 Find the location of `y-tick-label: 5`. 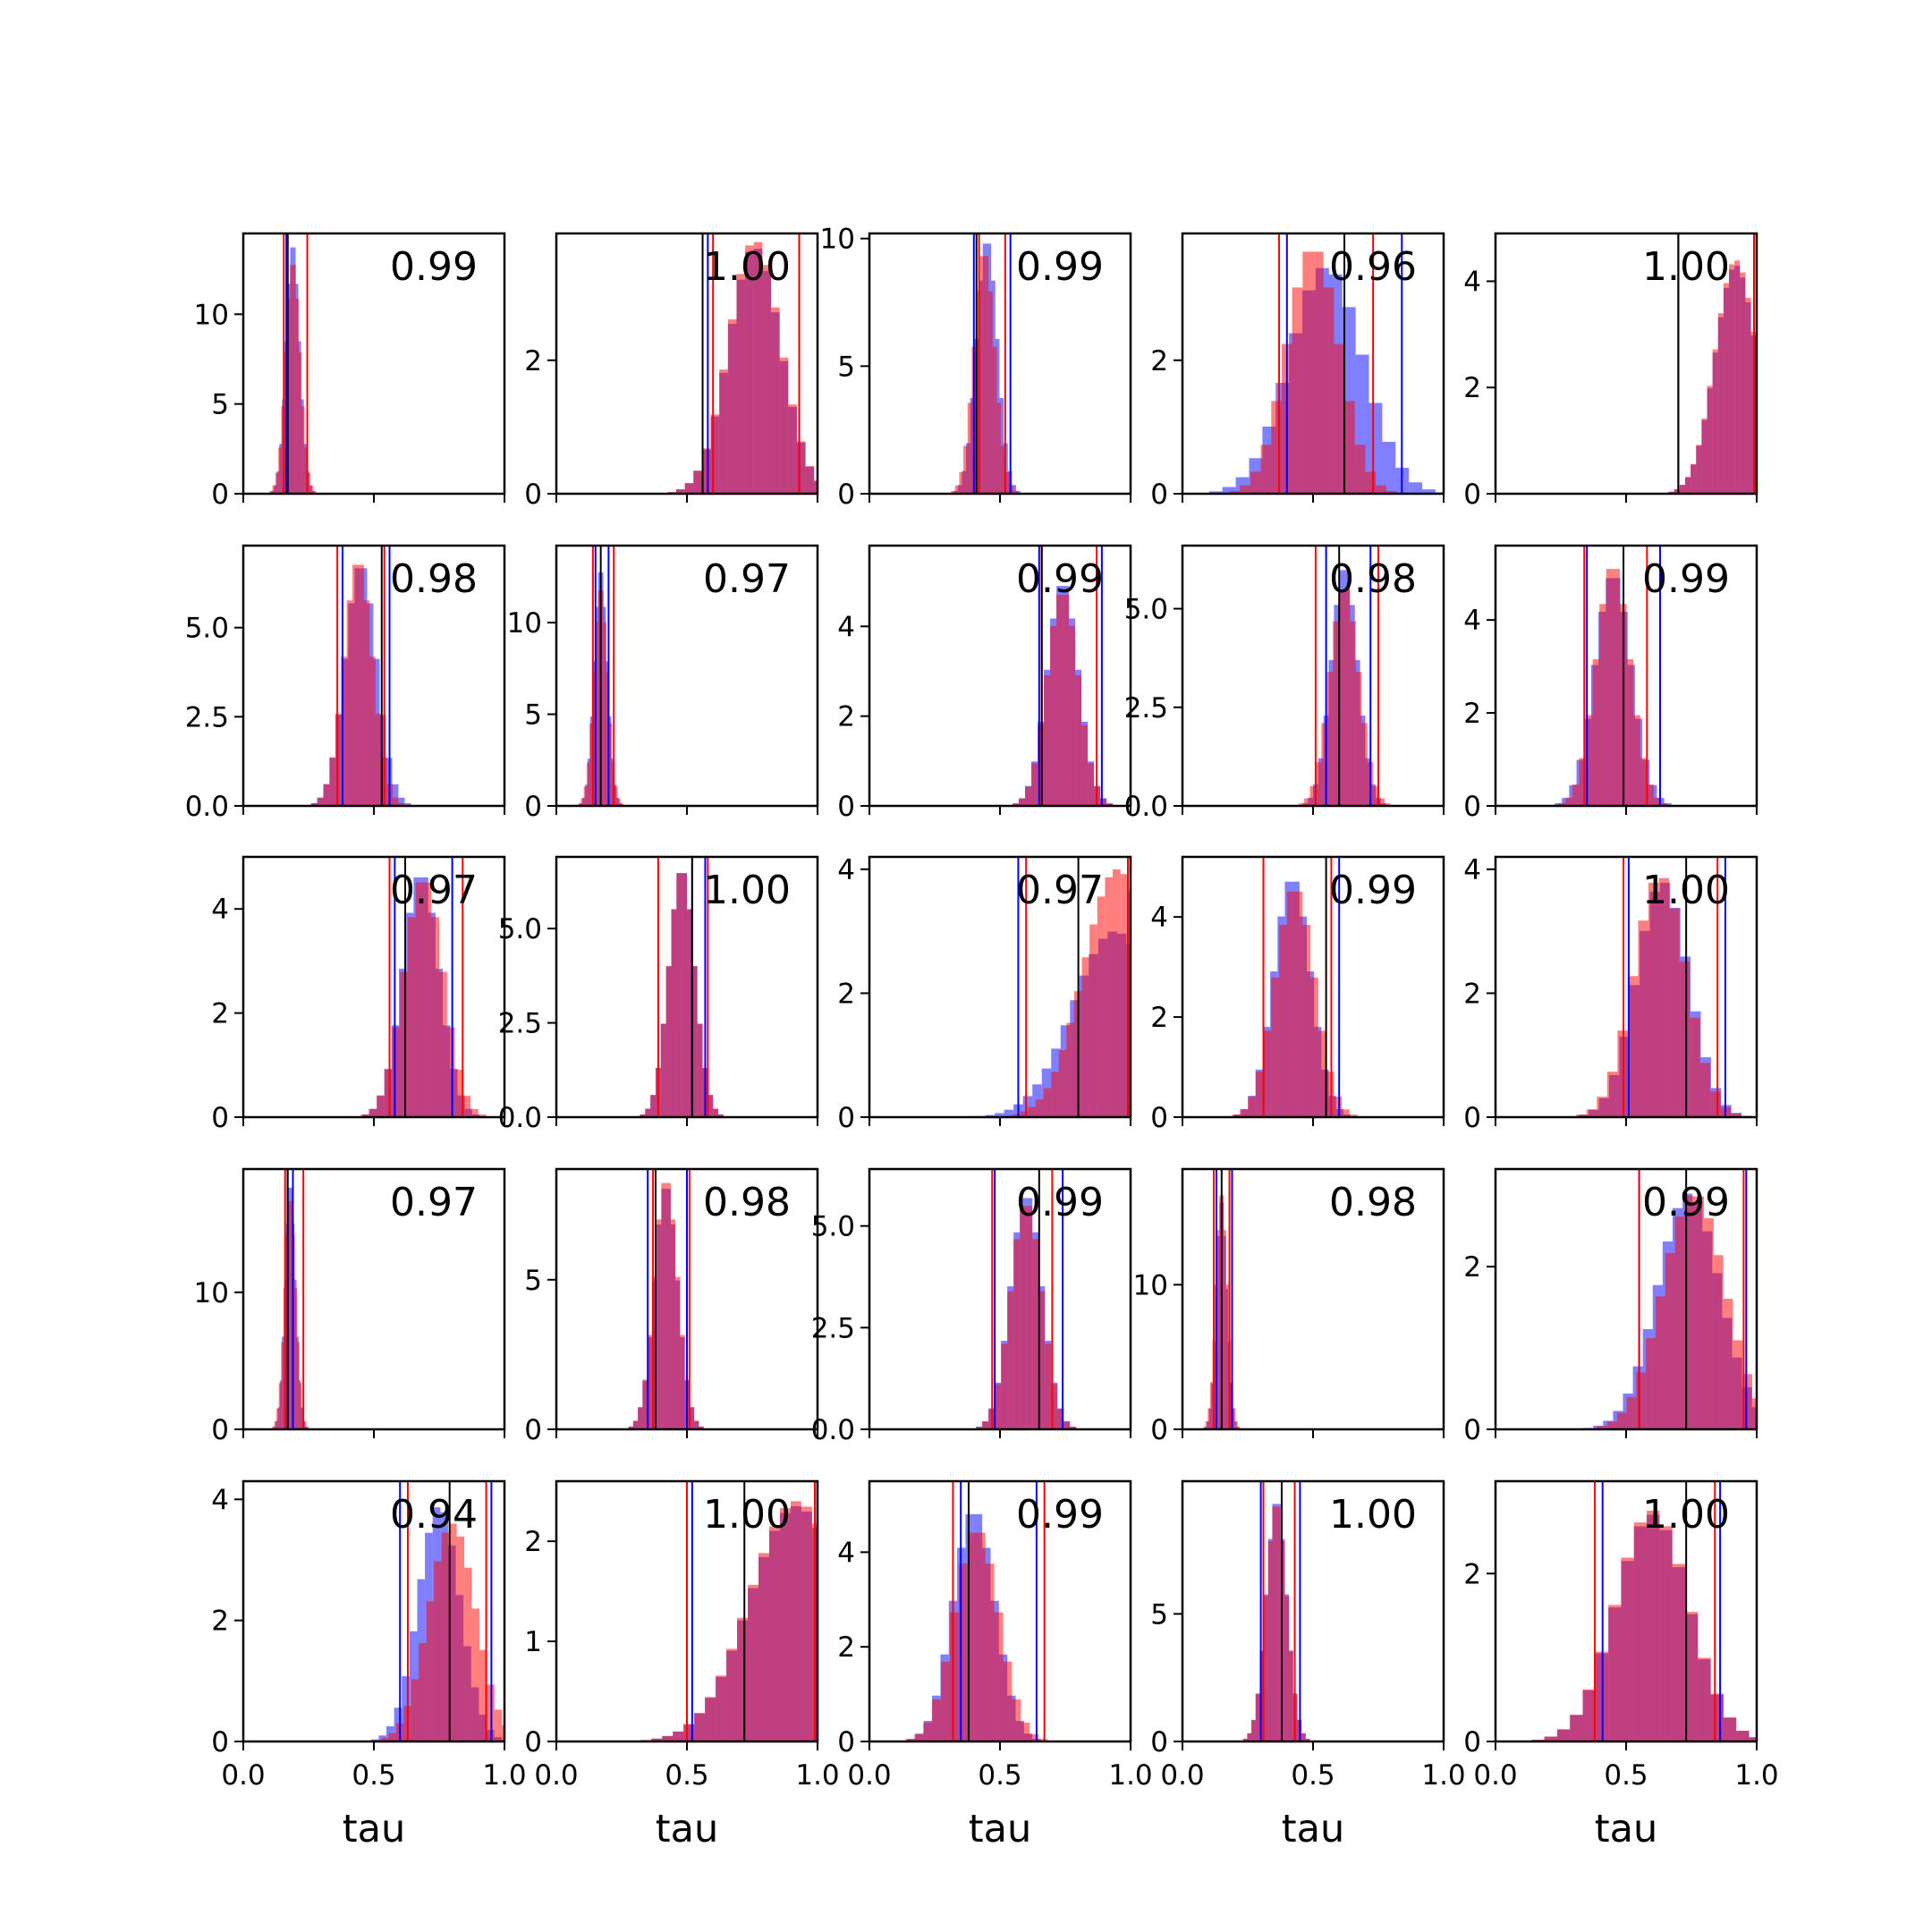

y-tick-label: 5 is located at coordinates (533, 715).